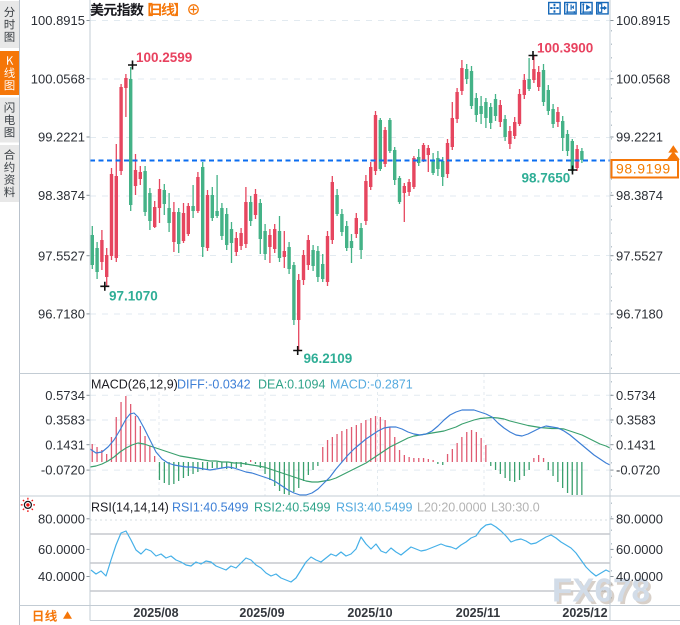 This screenshot has height=625, width=680. What do you see at coordinates (291, 385) in the screenshot?
I see `svg-text: DEA:0.1094` at bounding box center [291, 385].